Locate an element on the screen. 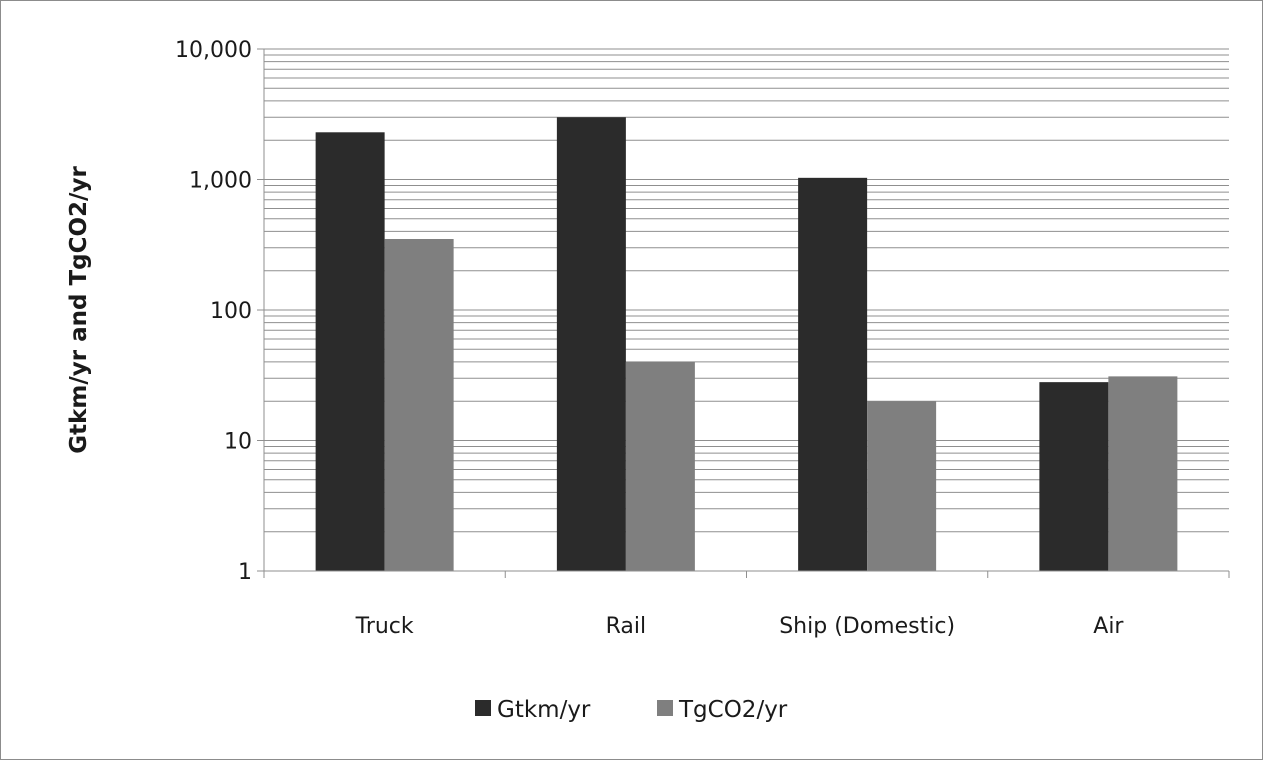  legend-label: Gtkm/yr is located at coordinates (544, 710).